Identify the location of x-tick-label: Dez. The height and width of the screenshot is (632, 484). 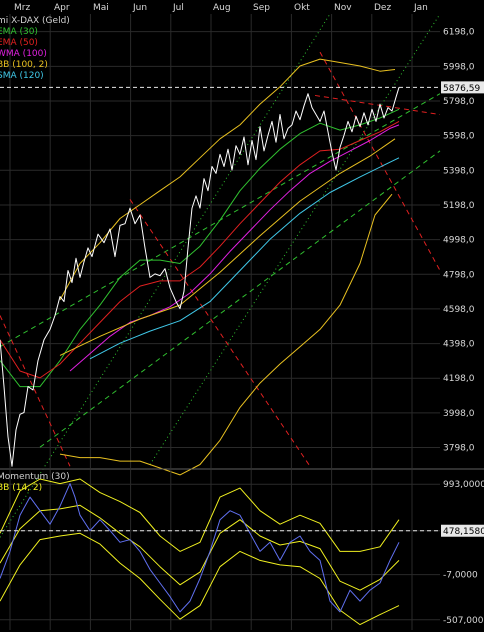
(382, 8).